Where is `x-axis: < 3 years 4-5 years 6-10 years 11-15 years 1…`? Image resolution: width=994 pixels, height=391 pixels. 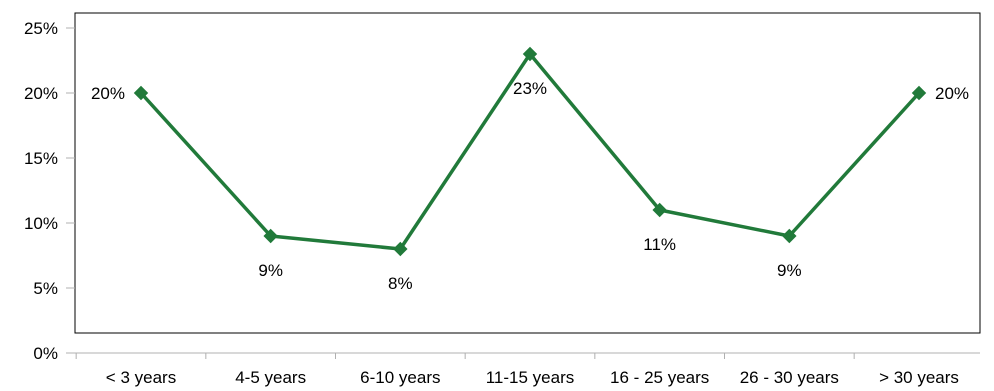 x-axis: < 3 years 4-5 years 6-10 years 11-15 years 1… is located at coordinates (517, 370).